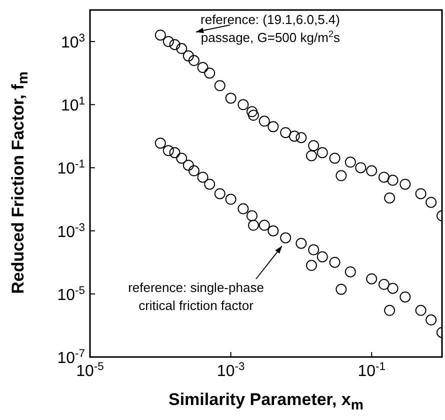 The width and height of the screenshot is (445, 420). I want to click on y-tick-label: 10$^{-5}$, so click(71, 294).